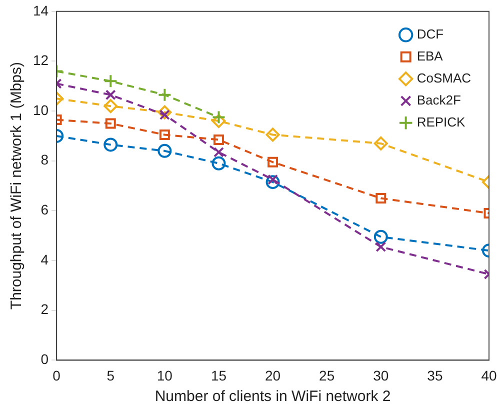 Image resolution: width=503 pixels, height=412 pixels. I want to click on y-tick-label: 4, so click(44, 259).